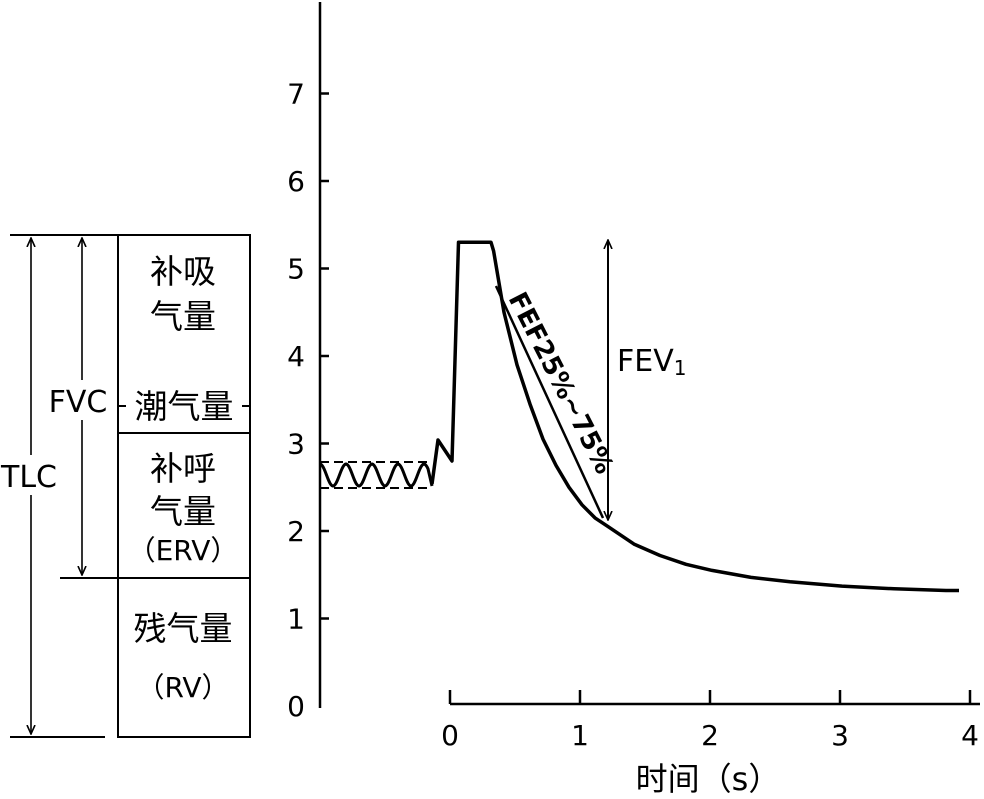 The image size is (984, 799). I want to click on tidal-wave-curve, so click(376, 475).